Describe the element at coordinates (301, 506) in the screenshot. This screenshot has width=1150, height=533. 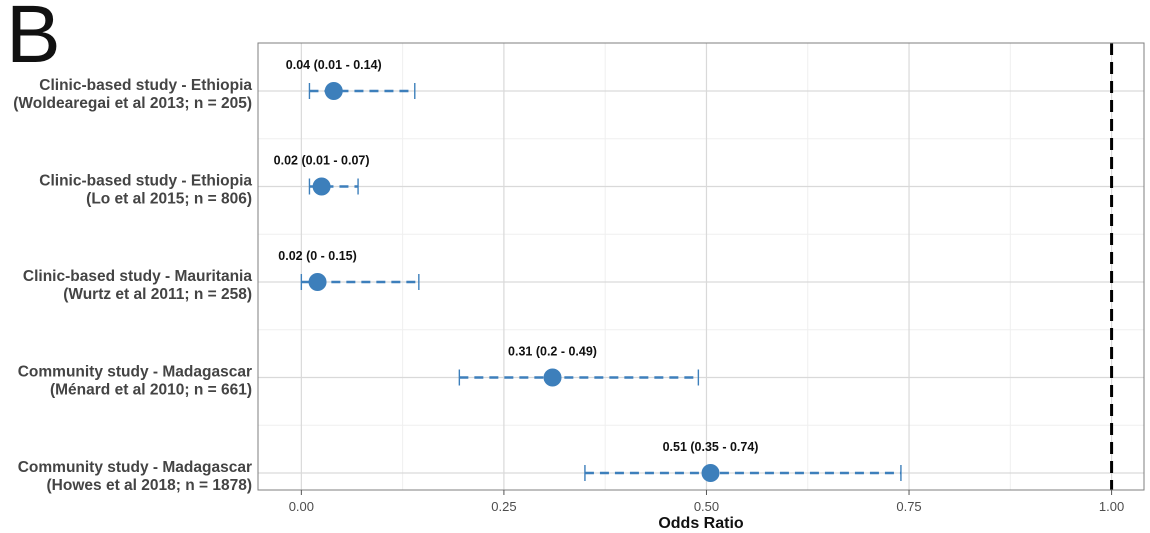
I see `x-tick-label: 0.00` at that location.